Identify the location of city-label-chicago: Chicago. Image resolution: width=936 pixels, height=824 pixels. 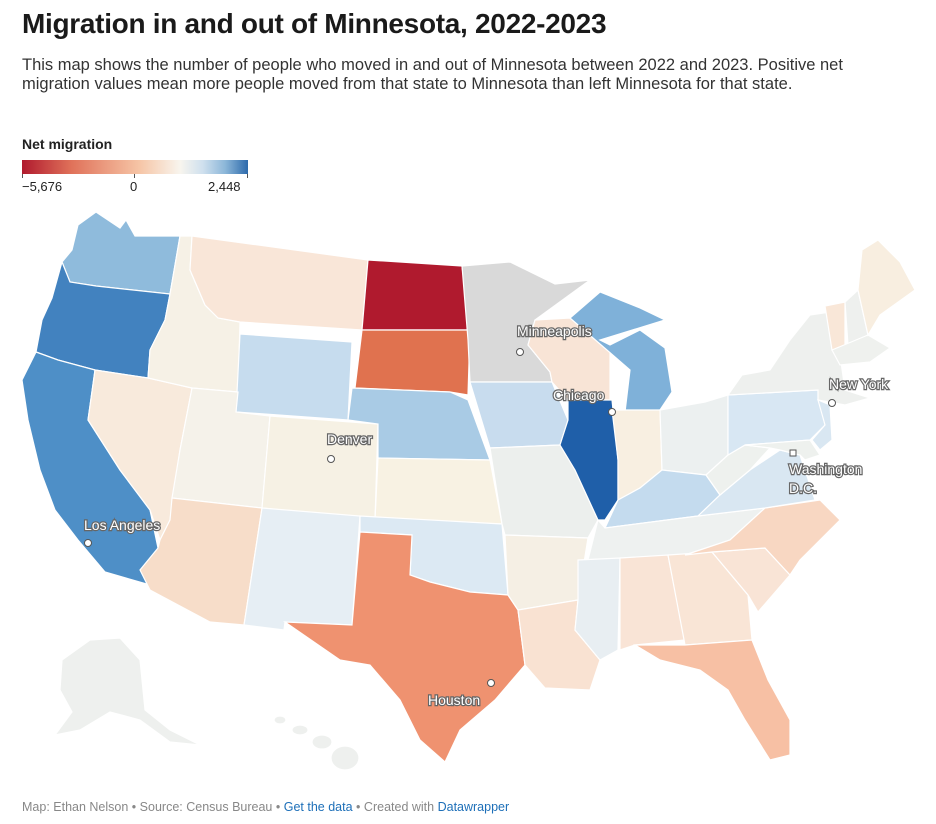
(579, 395).